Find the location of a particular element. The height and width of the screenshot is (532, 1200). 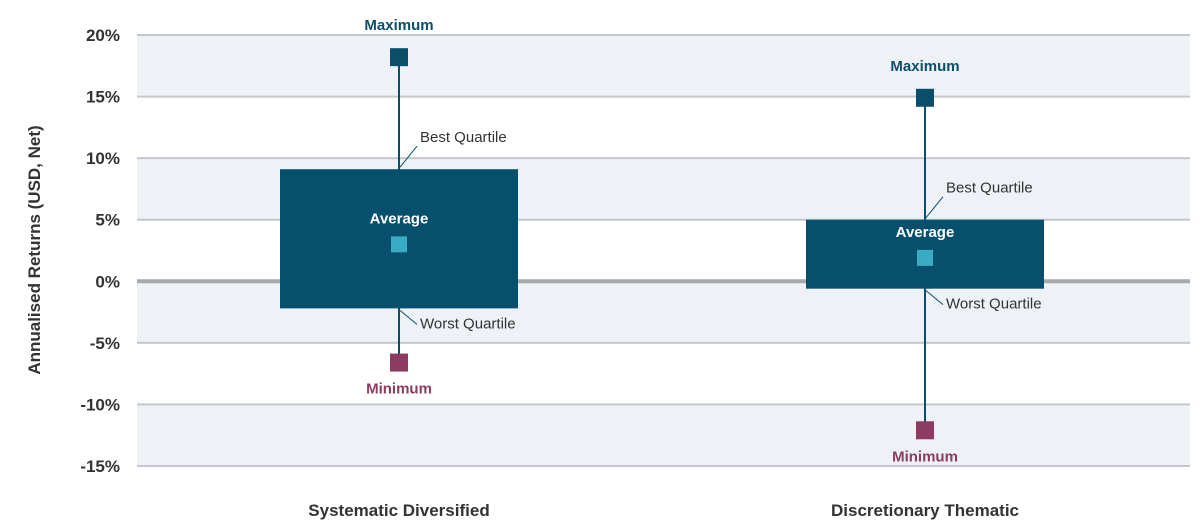

y-axis-ticks: 20% 15% 10% 5% 0% -5% -10% -15% is located at coordinates (100, 251).